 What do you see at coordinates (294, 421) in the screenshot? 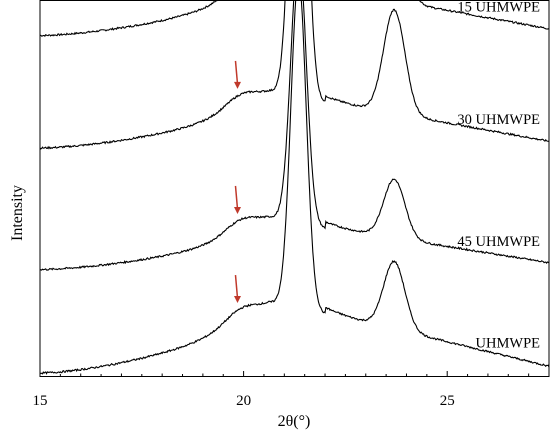
I see `x-axis-label: 2θ(°)` at bounding box center [294, 421].